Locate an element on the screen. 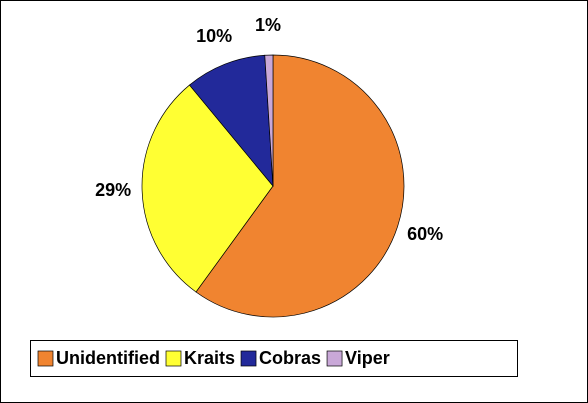  legend-label: Viper is located at coordinates (367, 358).